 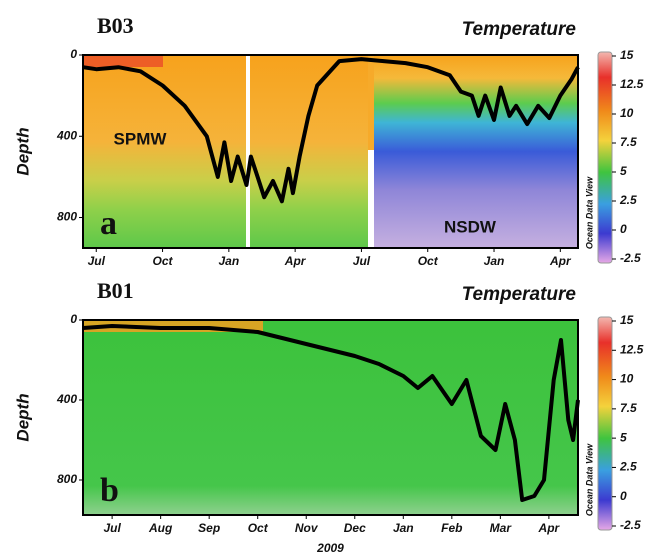 I want to click on x-tick-label: Nov, so click(x=307, y=528).